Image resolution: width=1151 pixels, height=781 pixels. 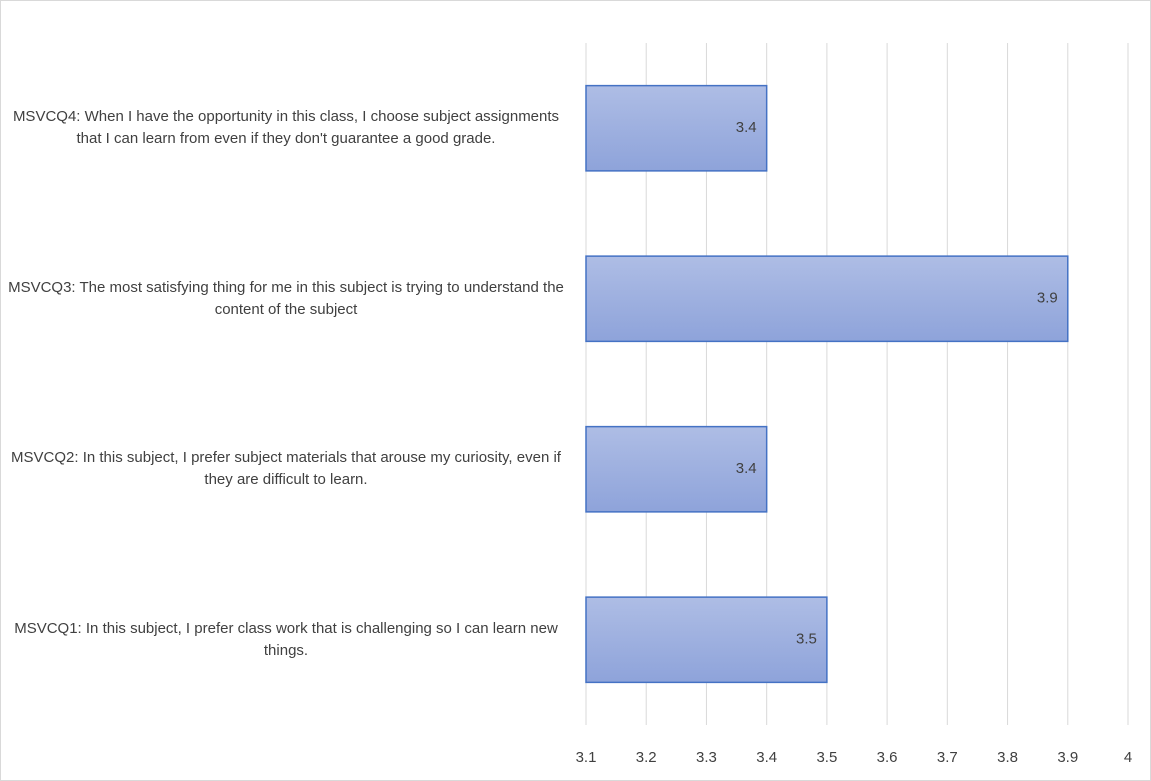 I want to click on x-tick-label: 3.3, so click(x=706, y=757).